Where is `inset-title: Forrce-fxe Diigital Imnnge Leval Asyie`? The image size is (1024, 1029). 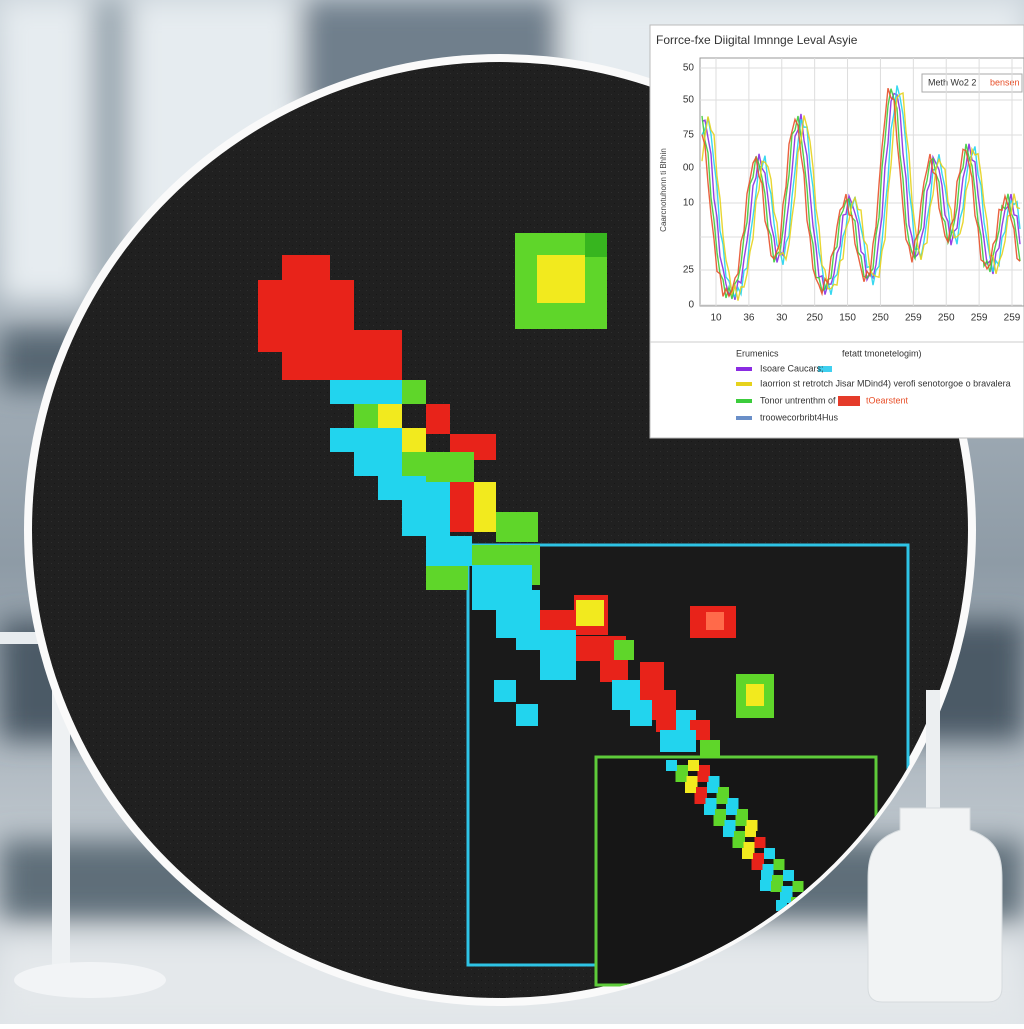
inset-title: Forrce-fxe Diigital Imnnge Leval Asyie is located at coordinates (757, 40).